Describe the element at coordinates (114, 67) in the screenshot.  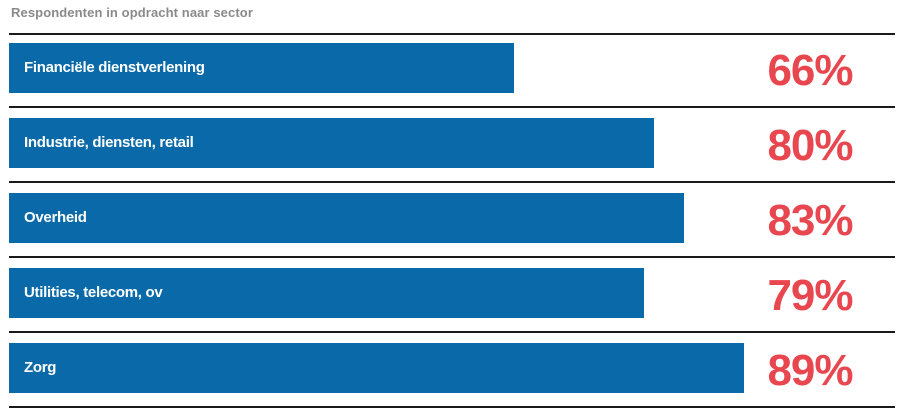
I see `bar-label: Financiële dienstverlening` at that location.